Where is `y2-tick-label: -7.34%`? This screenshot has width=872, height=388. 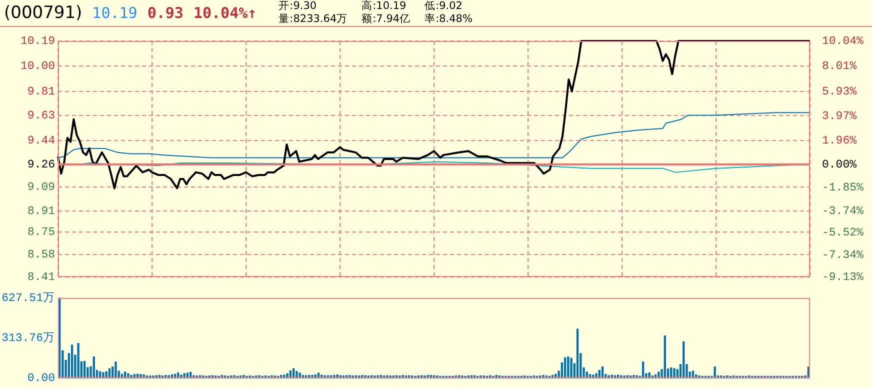 y2-tick-label: -7.34% is located at coordinates (843, 255).